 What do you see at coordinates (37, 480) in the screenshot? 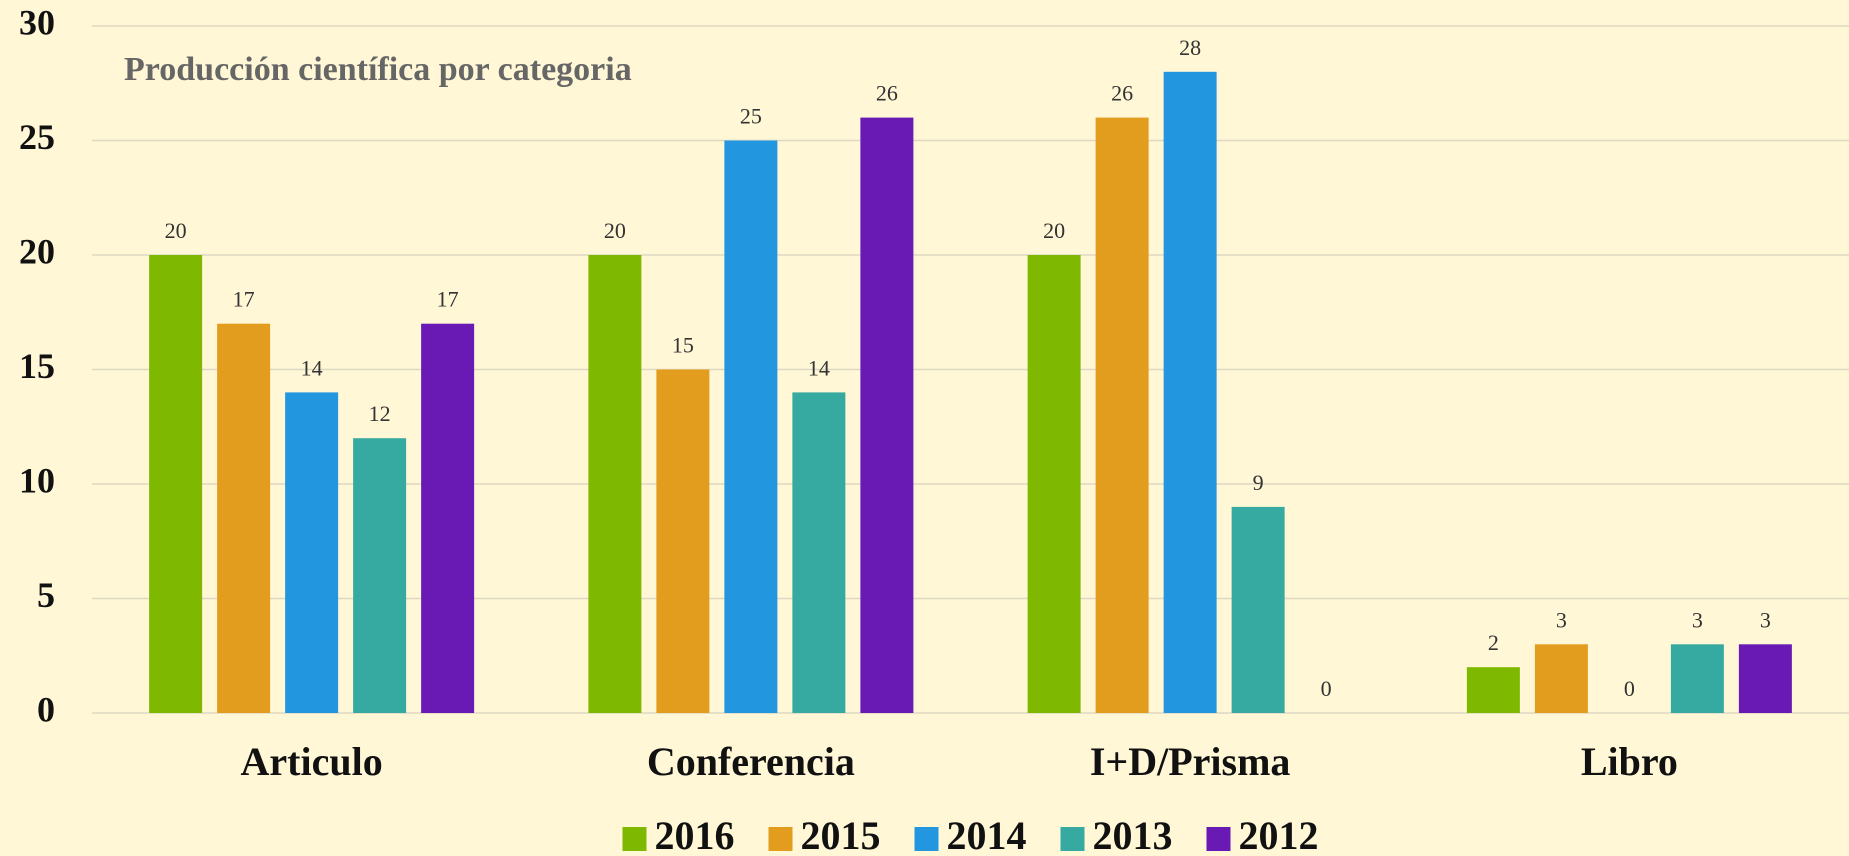
I see `y-tick-label: 10` at bounding box center [37, 480].